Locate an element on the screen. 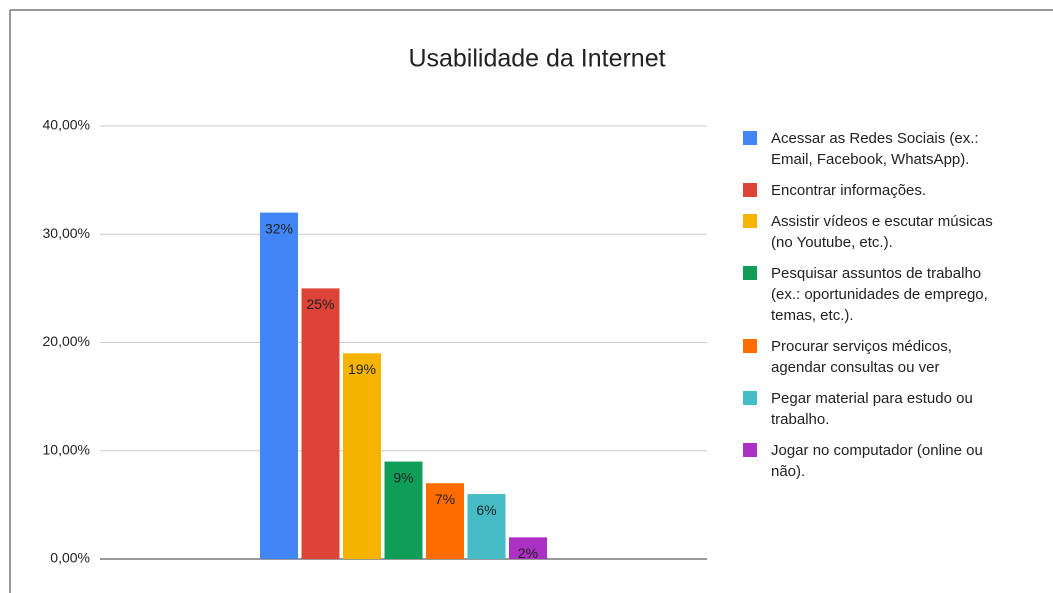 The width and height of the screenshot is (1053, 593). legend-label: Encontrar informações. is located at coordinates (849, 190).